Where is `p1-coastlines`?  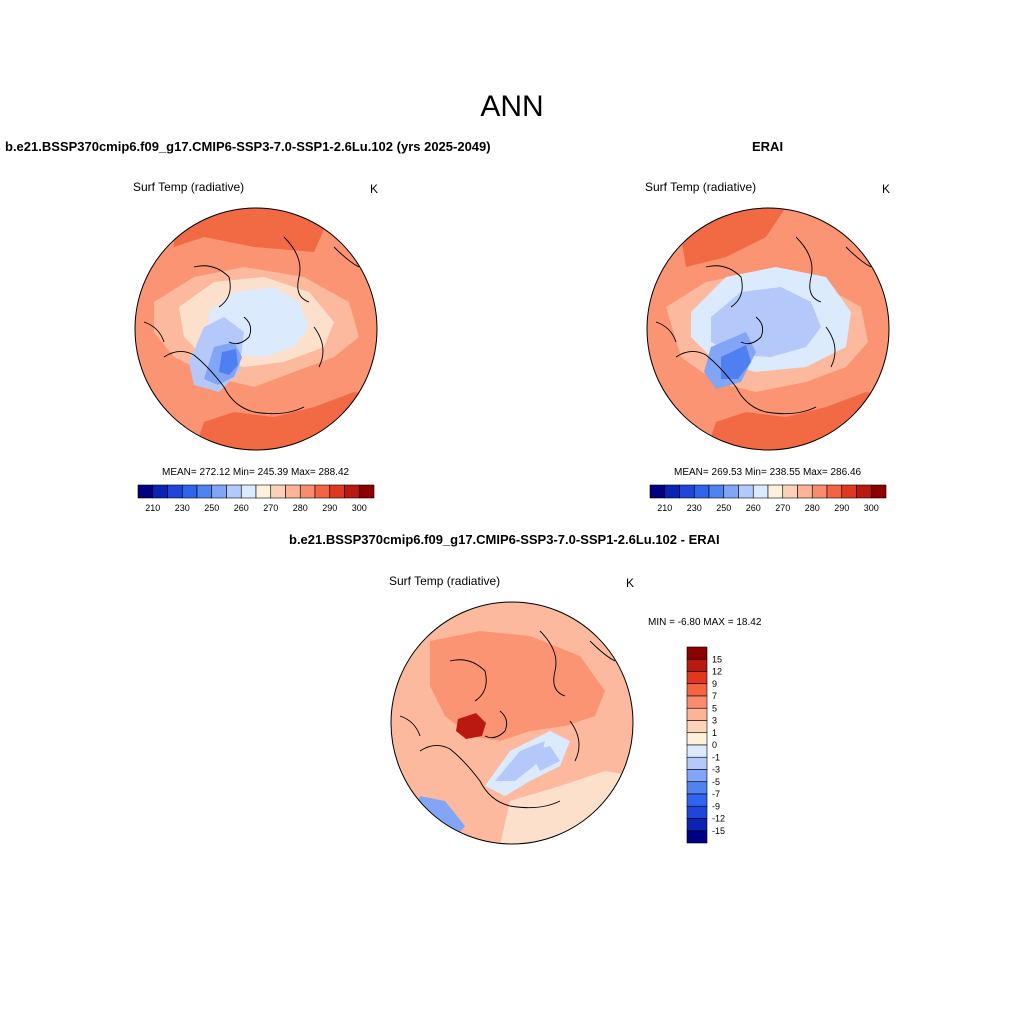
p1-coastlines is located at coordinates (251, 325).